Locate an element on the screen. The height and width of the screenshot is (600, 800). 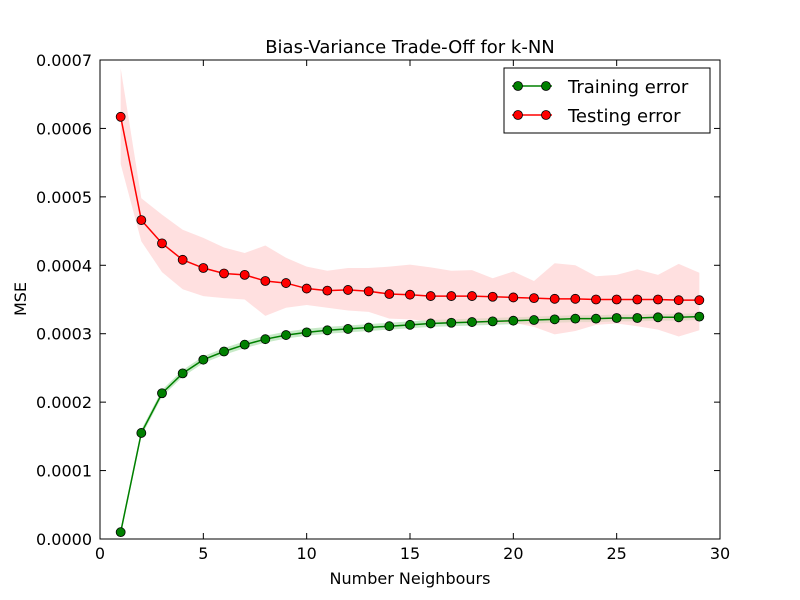
legend-testing-marker-left is located at coordinates (518, 115).